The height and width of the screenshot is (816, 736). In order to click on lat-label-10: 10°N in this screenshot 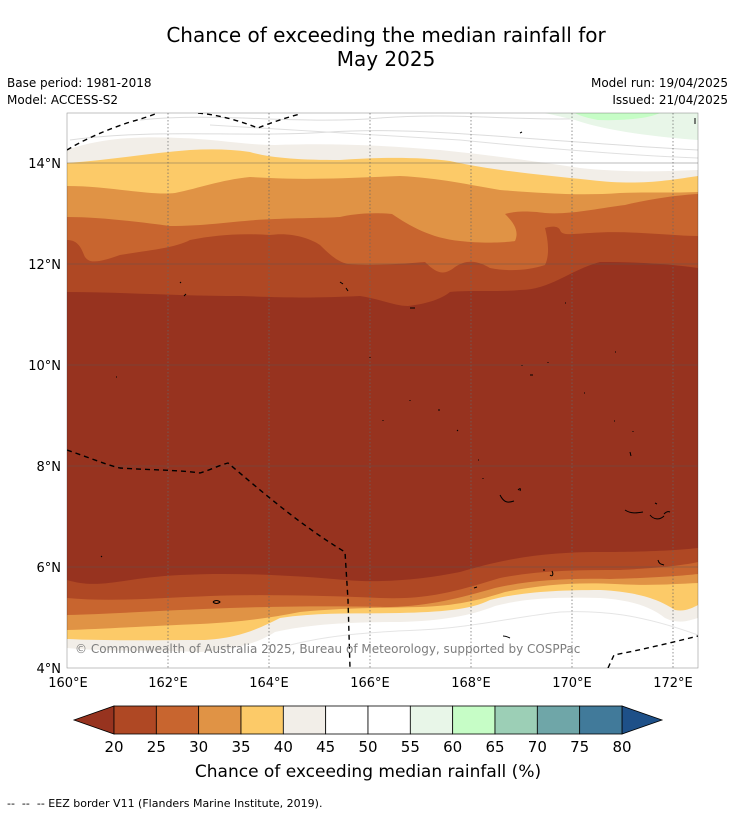, I will do `click(44, 366)`.